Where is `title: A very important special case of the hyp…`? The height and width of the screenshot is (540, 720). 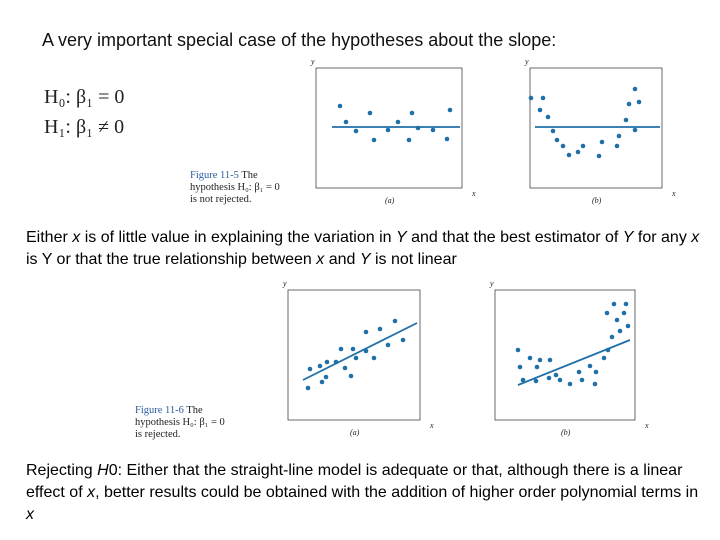
title: A very important special case of the hyp… is located at coordinates (299, 40).